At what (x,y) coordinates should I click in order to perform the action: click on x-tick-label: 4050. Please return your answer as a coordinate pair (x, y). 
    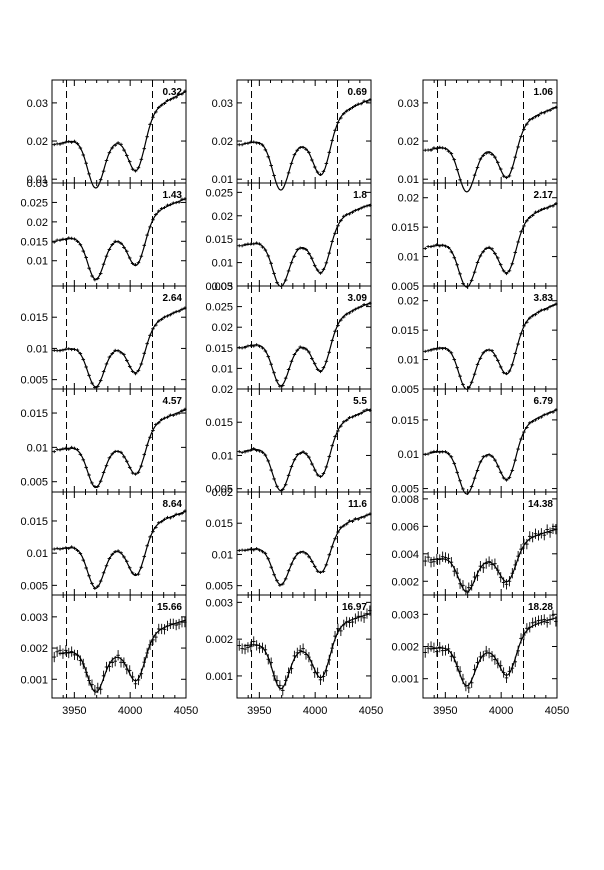
    Looking at the image, I should click on (557, 711).